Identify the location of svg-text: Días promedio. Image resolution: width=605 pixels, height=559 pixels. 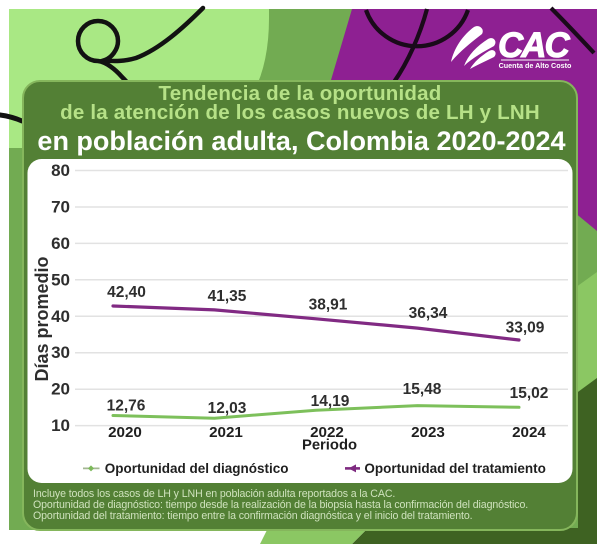
(42, 318).